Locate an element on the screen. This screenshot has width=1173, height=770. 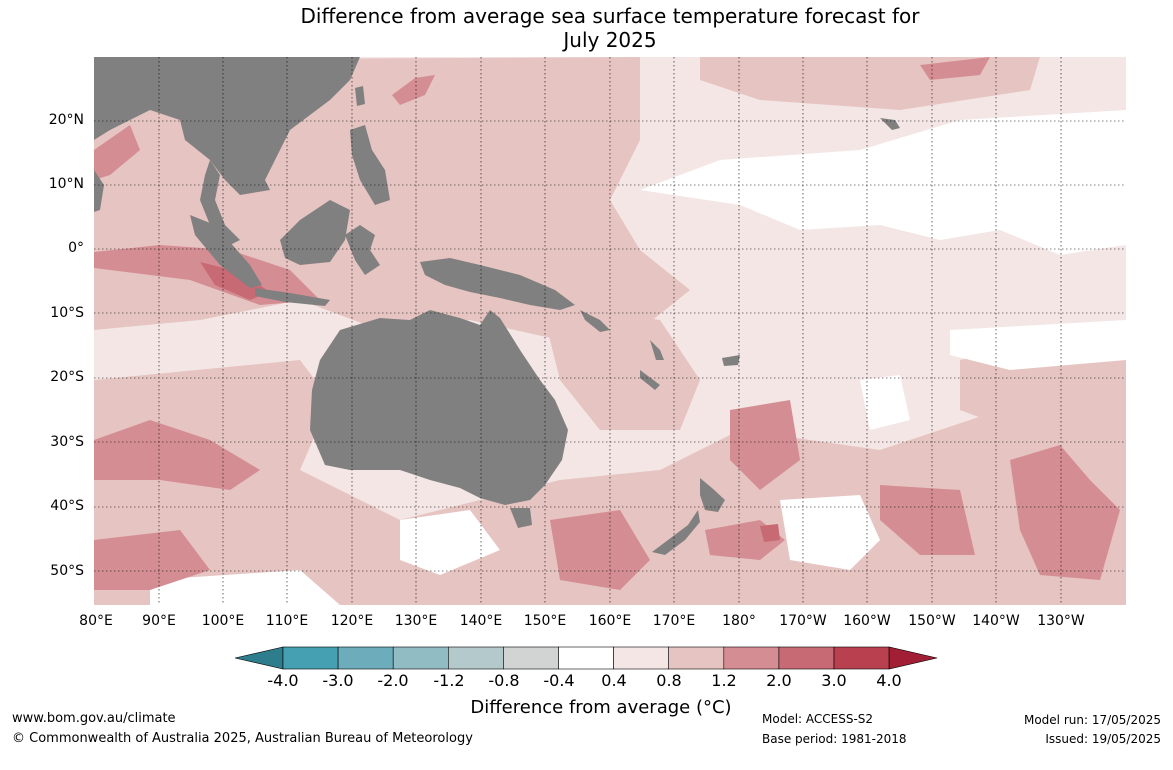
colorbar-tick-label: 3.0 is located at coordinates (834, 680).